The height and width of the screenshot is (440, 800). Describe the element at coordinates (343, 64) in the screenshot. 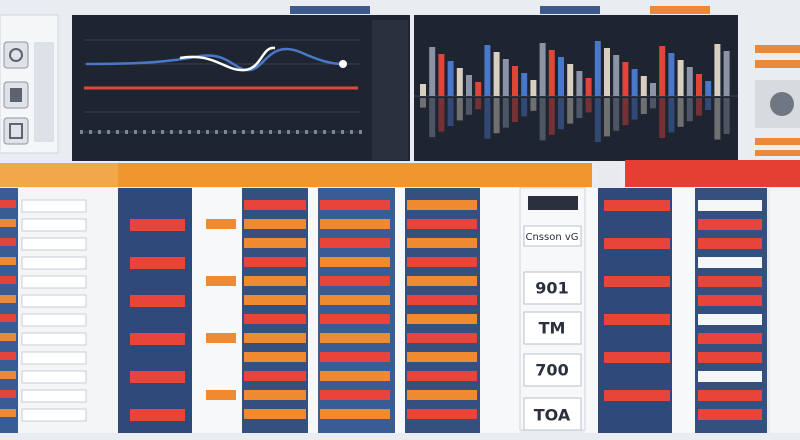

I see `end-marker` at that location.